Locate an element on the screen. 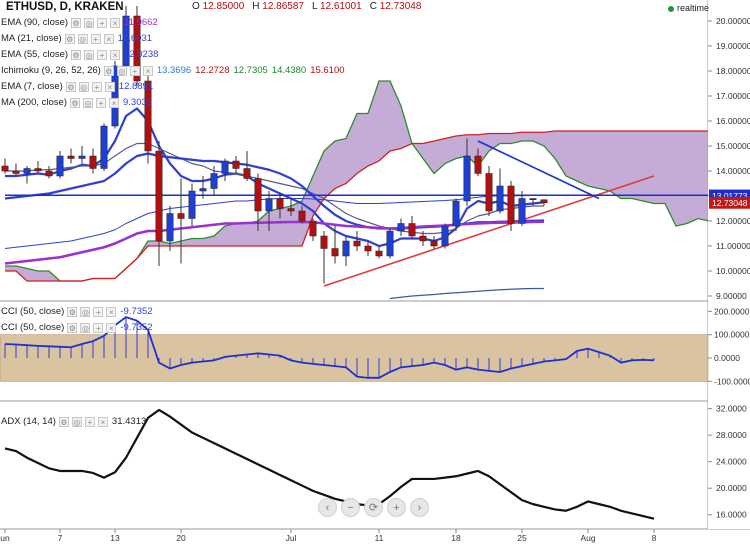 The height and width of the screenshot is (549, 750). scroll-right-button: › is located at coordinates (419, 507).